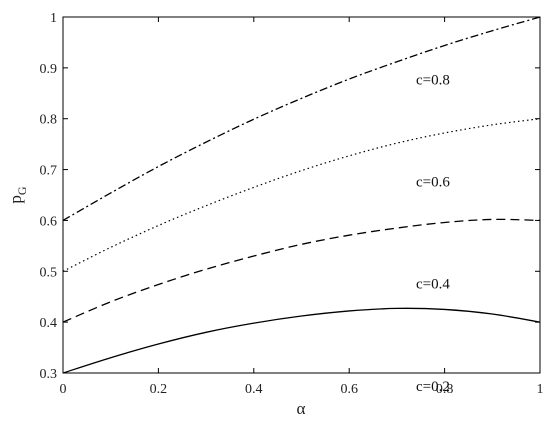  Describe the element at coordinates (63, 389) in the screenshot. I see `x-tick-label: 0` at that location.